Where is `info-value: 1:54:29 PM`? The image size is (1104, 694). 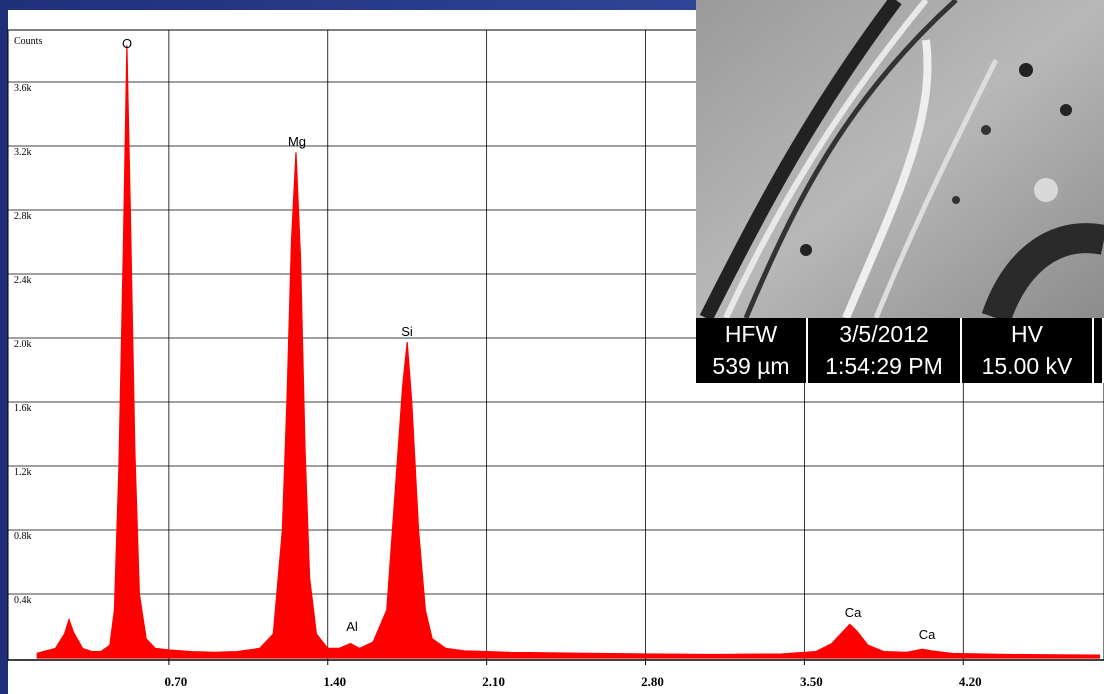 info-value: 1:54:29 PM is located at coordinates (885, 366).